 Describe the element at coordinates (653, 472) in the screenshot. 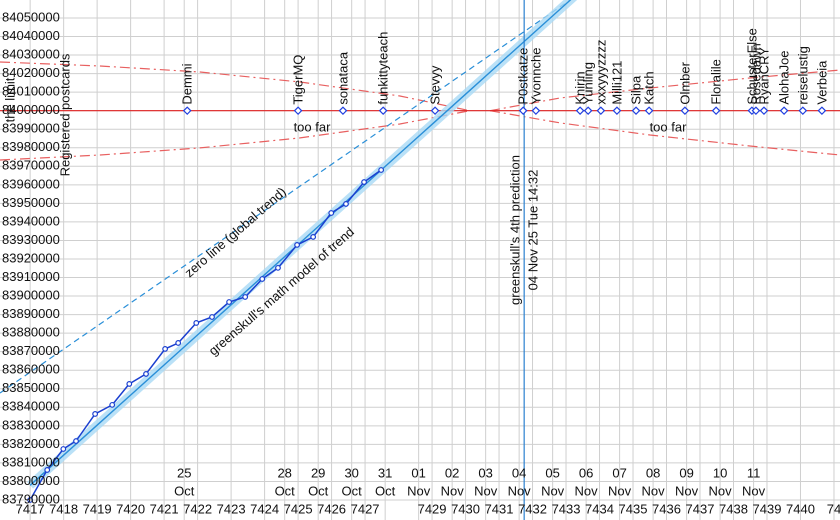

I see `date-day: 08` at that location.